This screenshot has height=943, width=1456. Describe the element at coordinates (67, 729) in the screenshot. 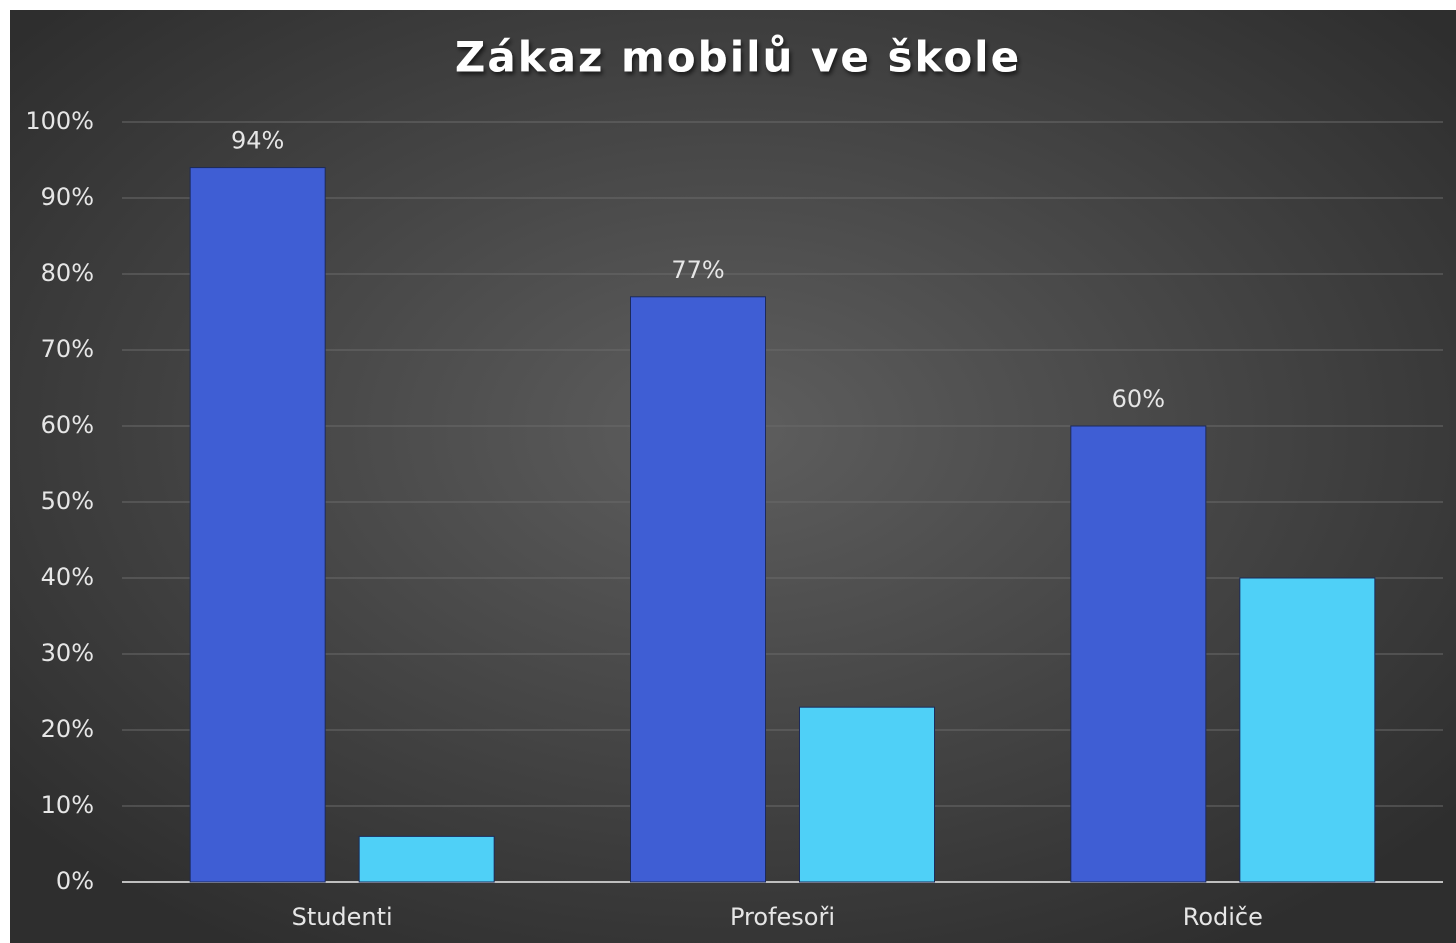

I see `y-tick-label: 20%` at that location.